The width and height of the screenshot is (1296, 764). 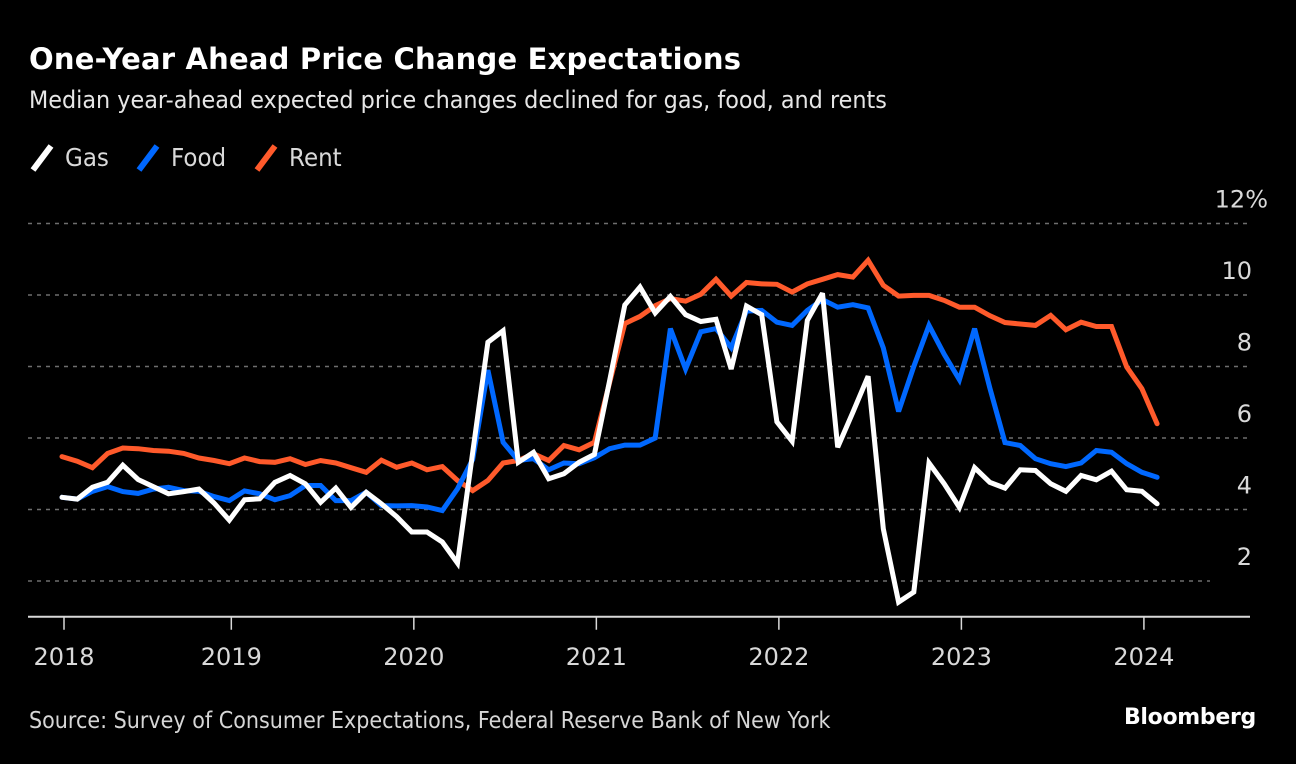 I want to click on legend-item-rent: Rent, so click(x=299, y=157).